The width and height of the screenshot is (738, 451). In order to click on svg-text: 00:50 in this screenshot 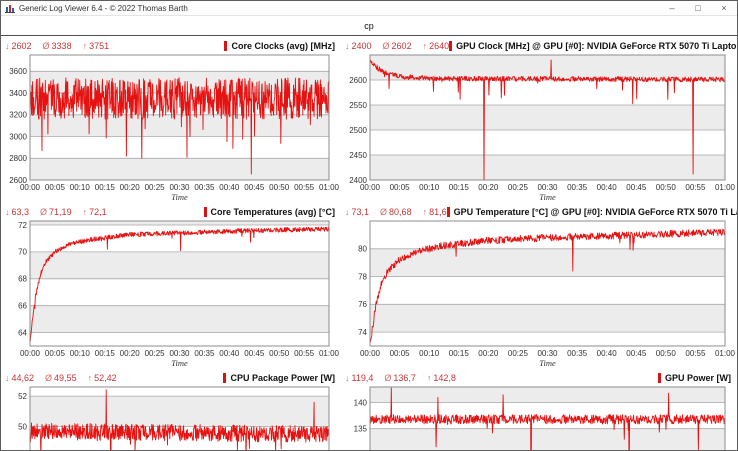, I will do `click(279, 353)`.